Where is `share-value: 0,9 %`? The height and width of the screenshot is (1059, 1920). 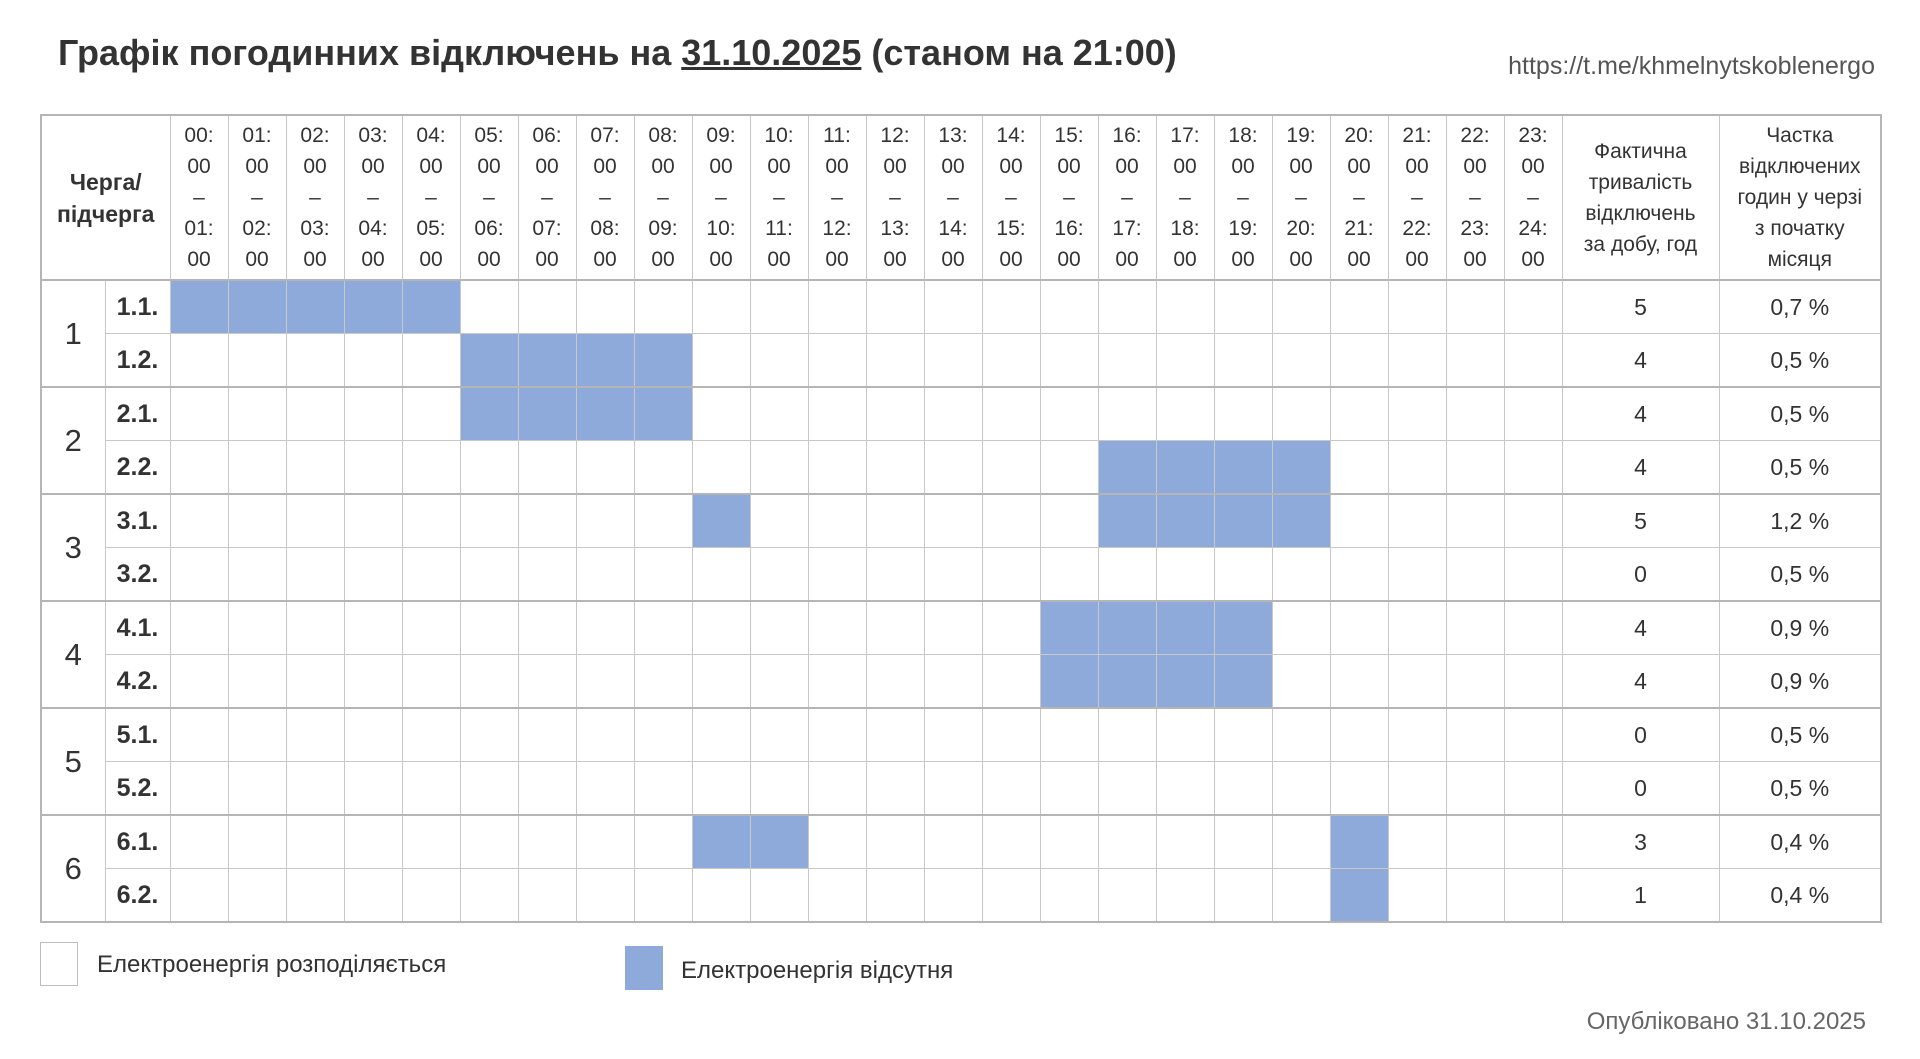 share-value: 0,9 % is located at coordinates (1800, 681).